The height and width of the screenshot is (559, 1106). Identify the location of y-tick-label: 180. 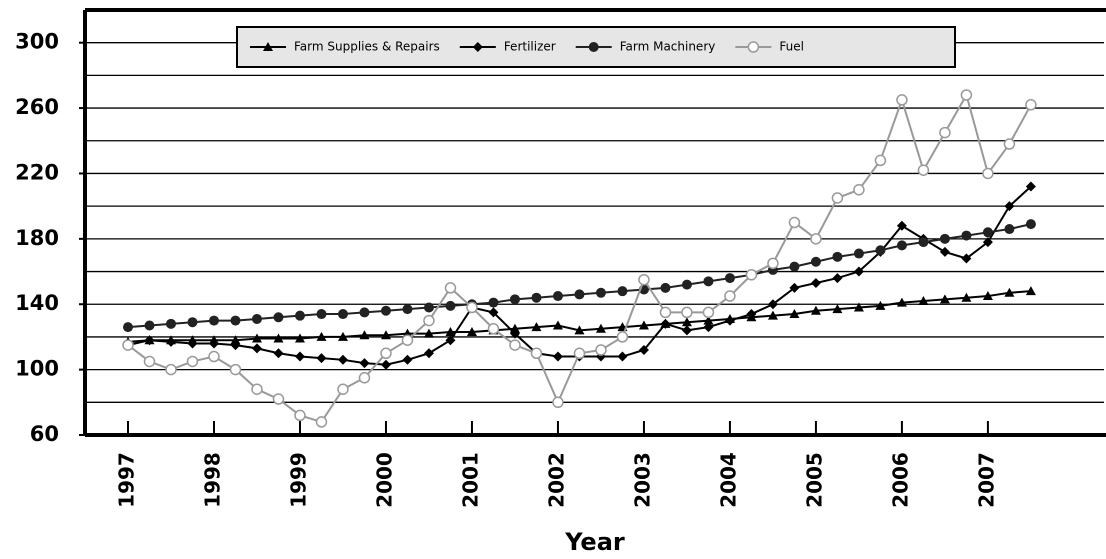
(37, 238).